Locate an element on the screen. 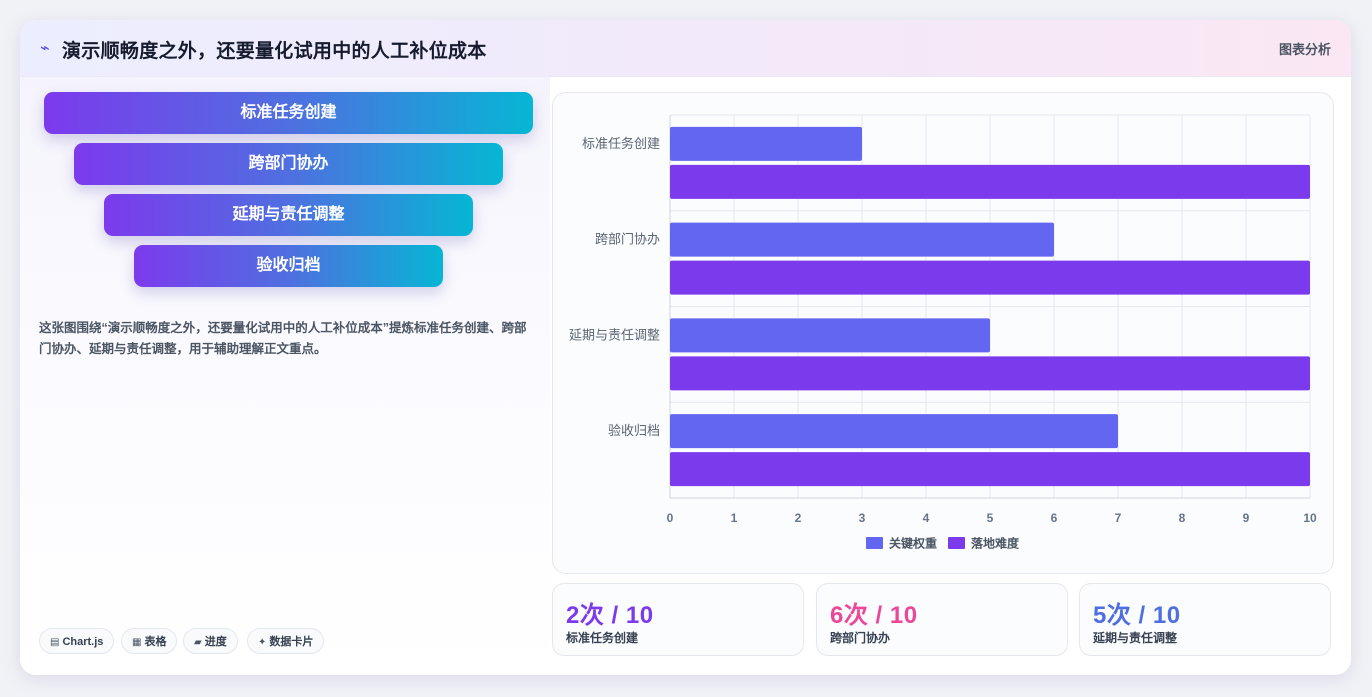  x-tick-label: 4 is located at coordinates (926, 518).